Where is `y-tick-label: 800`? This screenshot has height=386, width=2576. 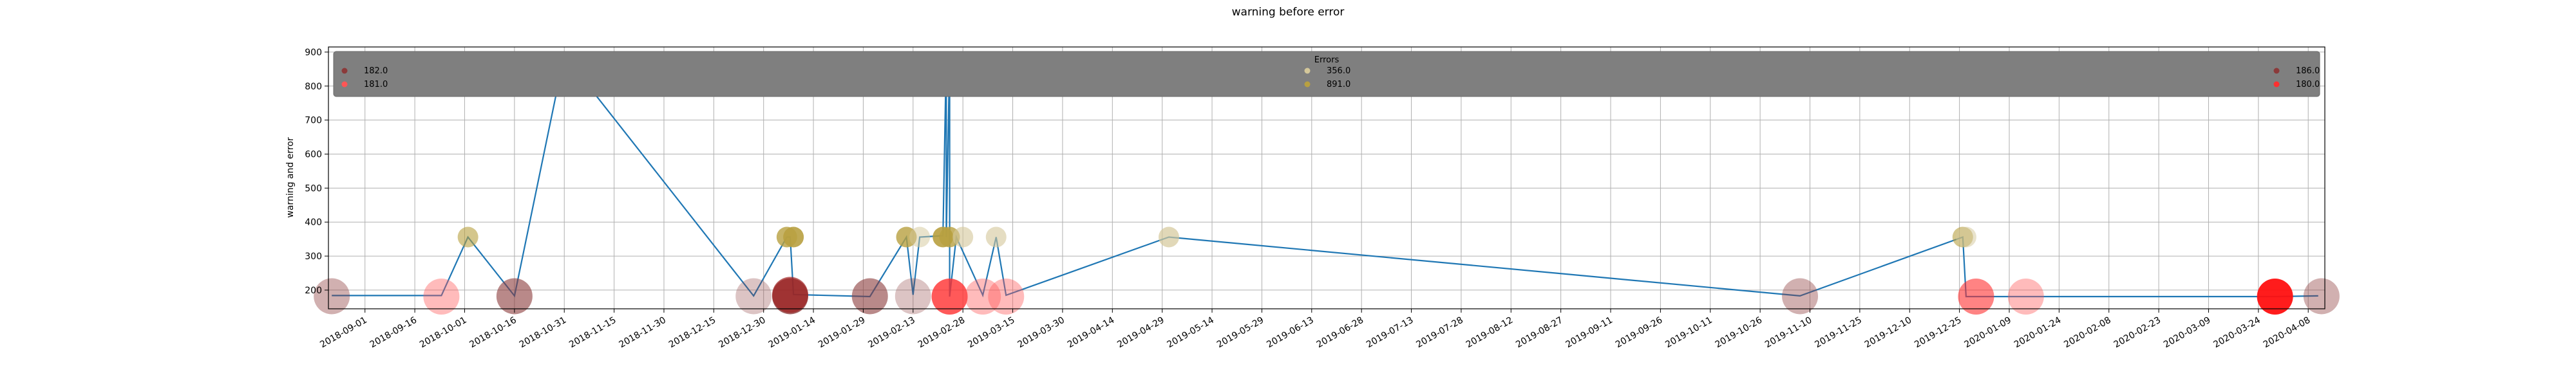
y-tick-label: 800 is located at coordinates (313, 87).